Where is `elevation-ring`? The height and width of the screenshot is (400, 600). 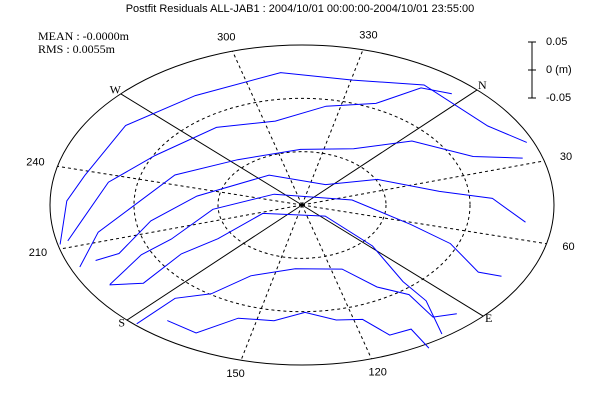
elevation-ring is located at coordinates (302, 205).